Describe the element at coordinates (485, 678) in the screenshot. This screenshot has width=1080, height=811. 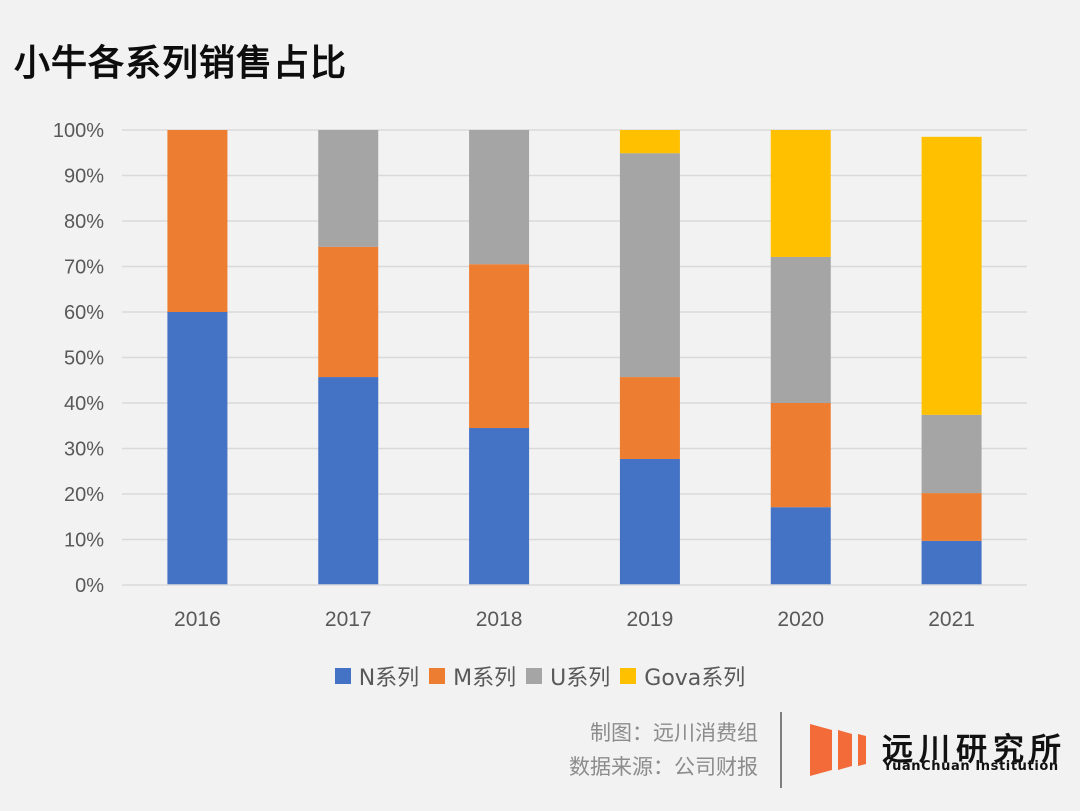
I see `legend-label: M系列` at that location.